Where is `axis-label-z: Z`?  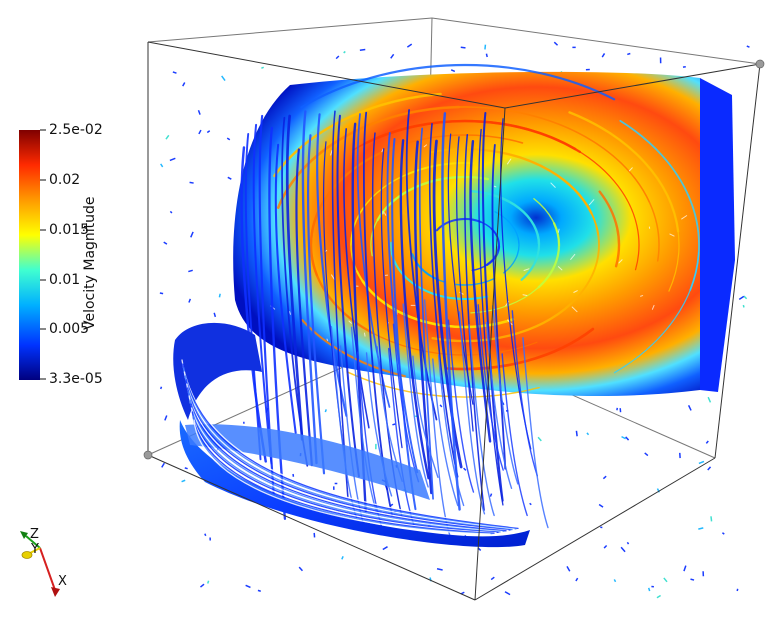
axis-label-z: Z is located at coordinates (34, 534).